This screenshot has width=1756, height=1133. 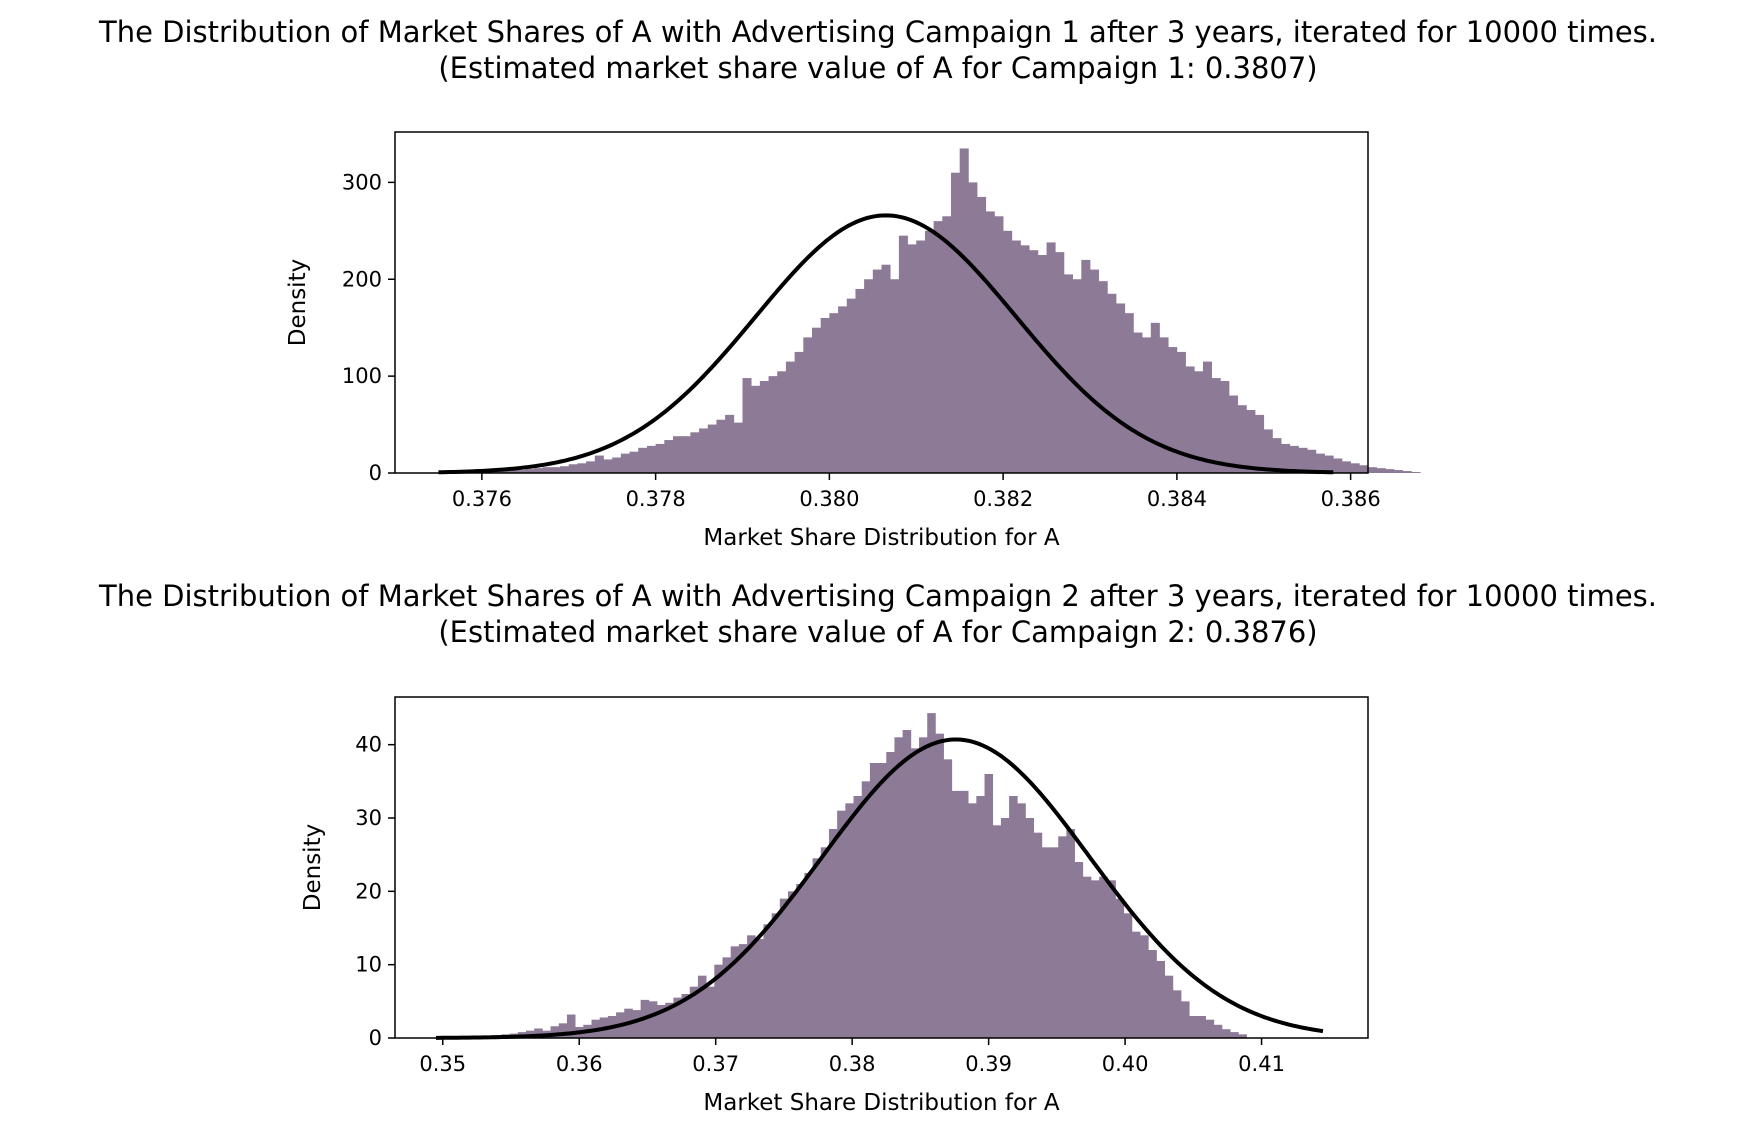 What do you see at coordinates (368, 745) in the screenshot?
I see `y-tick-label: 40` at bounding box center [368, 745].